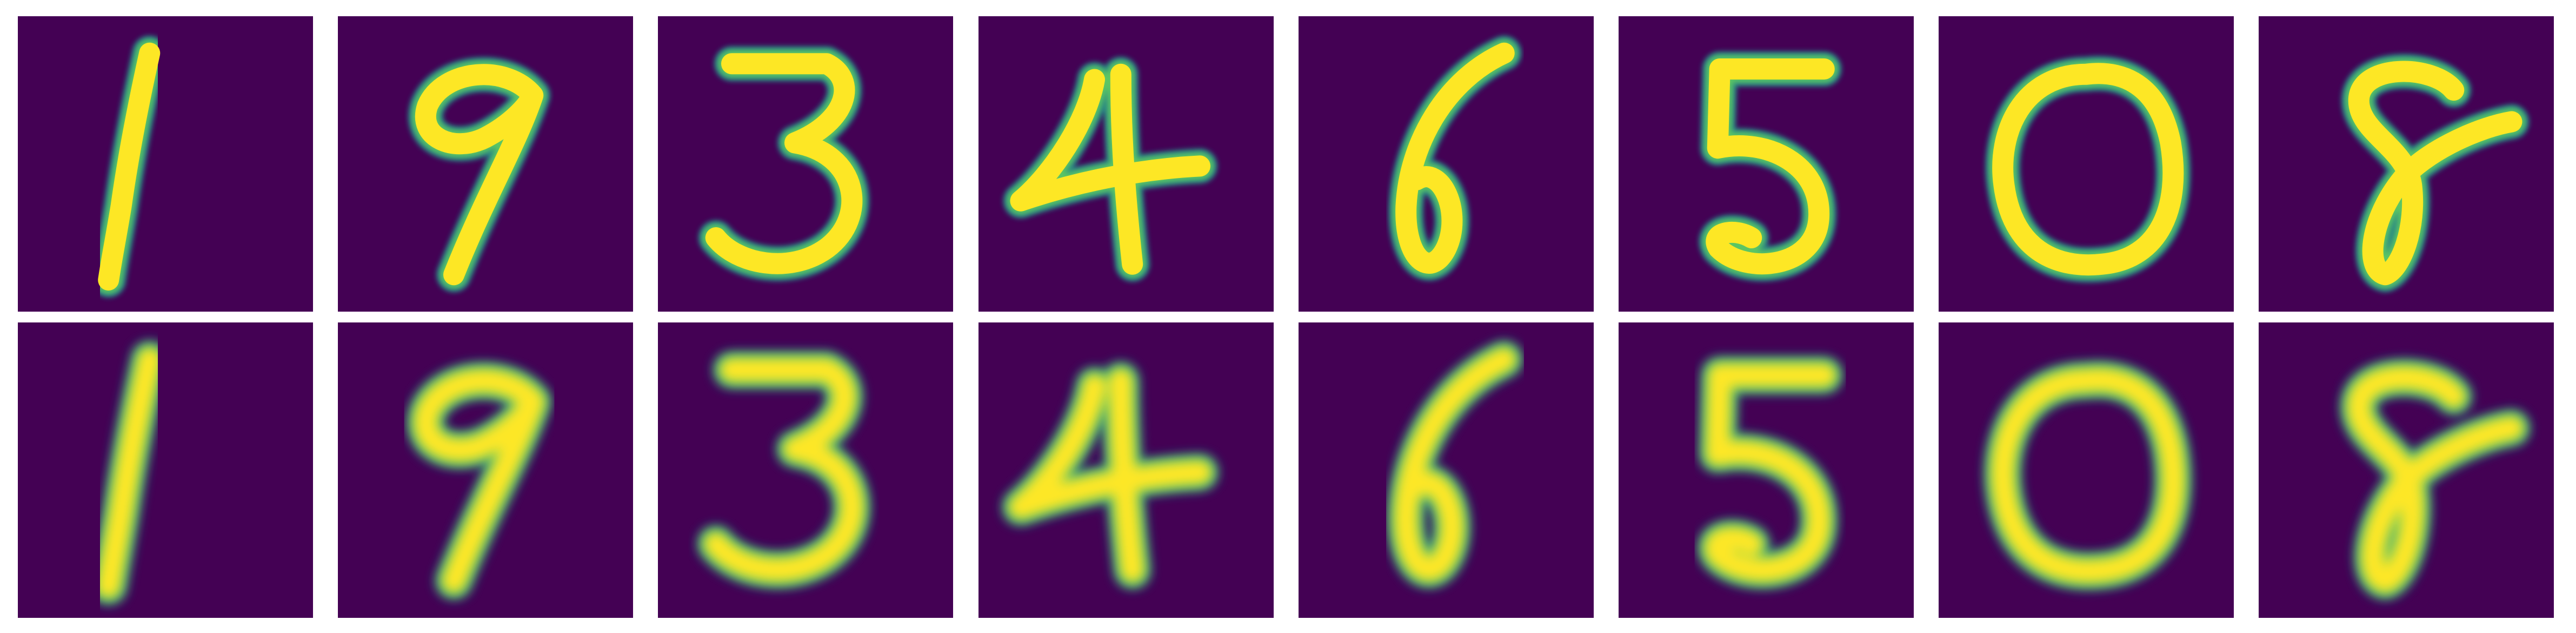 The height and width of the screenshot is (633, 2576). I want to click on digit-5-input-image: 5, so click(1766, 164).